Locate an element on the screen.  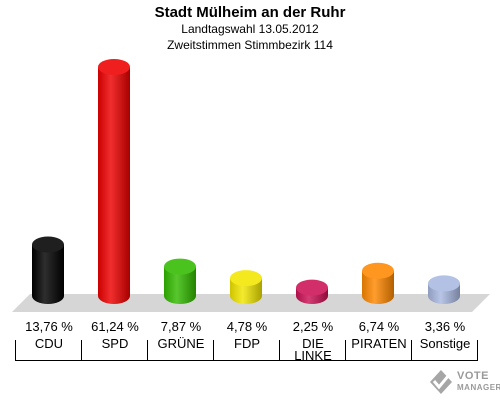
chart-subtitle-election: Landtagswahl 13.05.2012 is located at coordinates (250, 29).